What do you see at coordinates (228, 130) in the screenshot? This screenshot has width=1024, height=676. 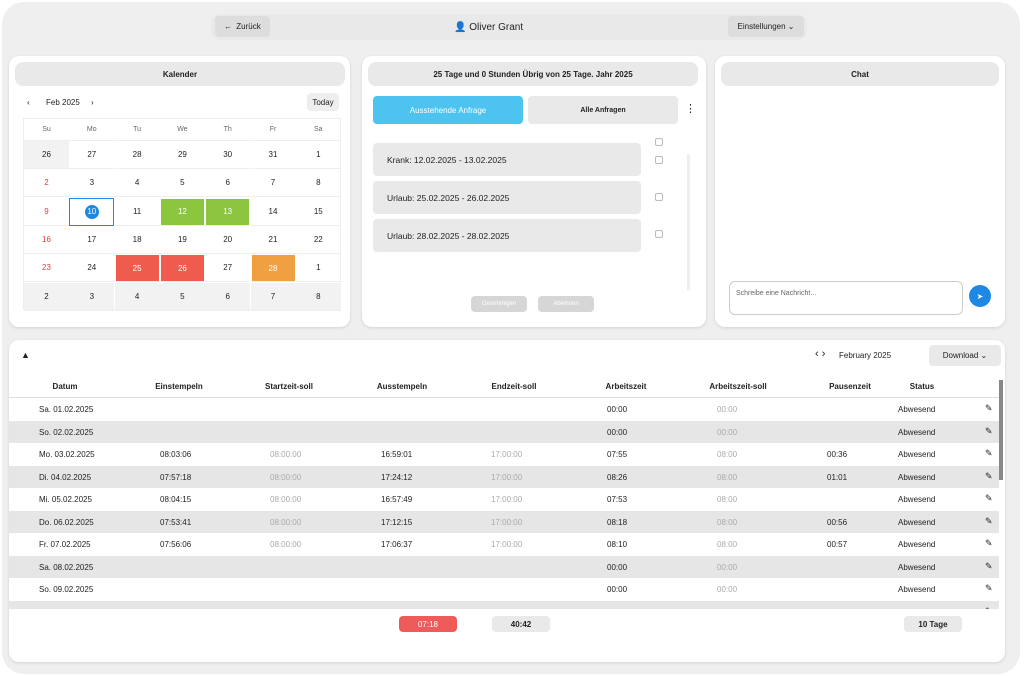 I see `weekday: Th` at bounding box center [228, 130].